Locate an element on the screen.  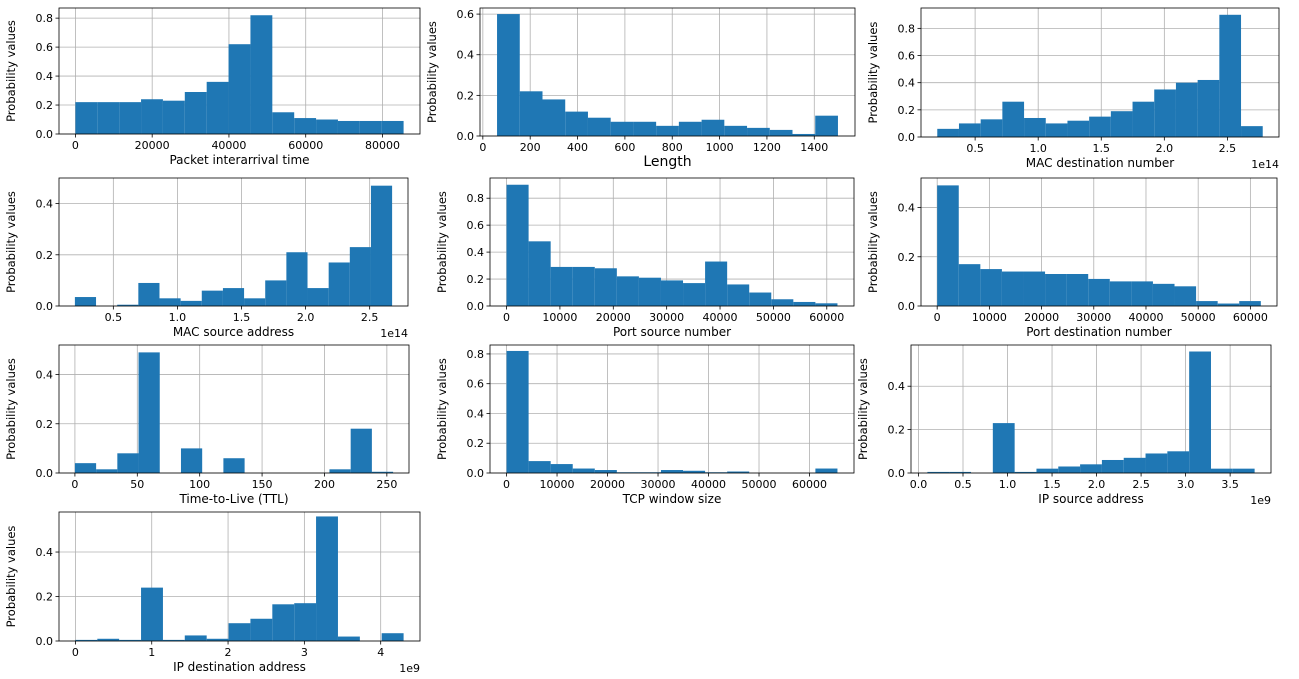
x-tick-label: 30000 is located at coordinates (658, 484).